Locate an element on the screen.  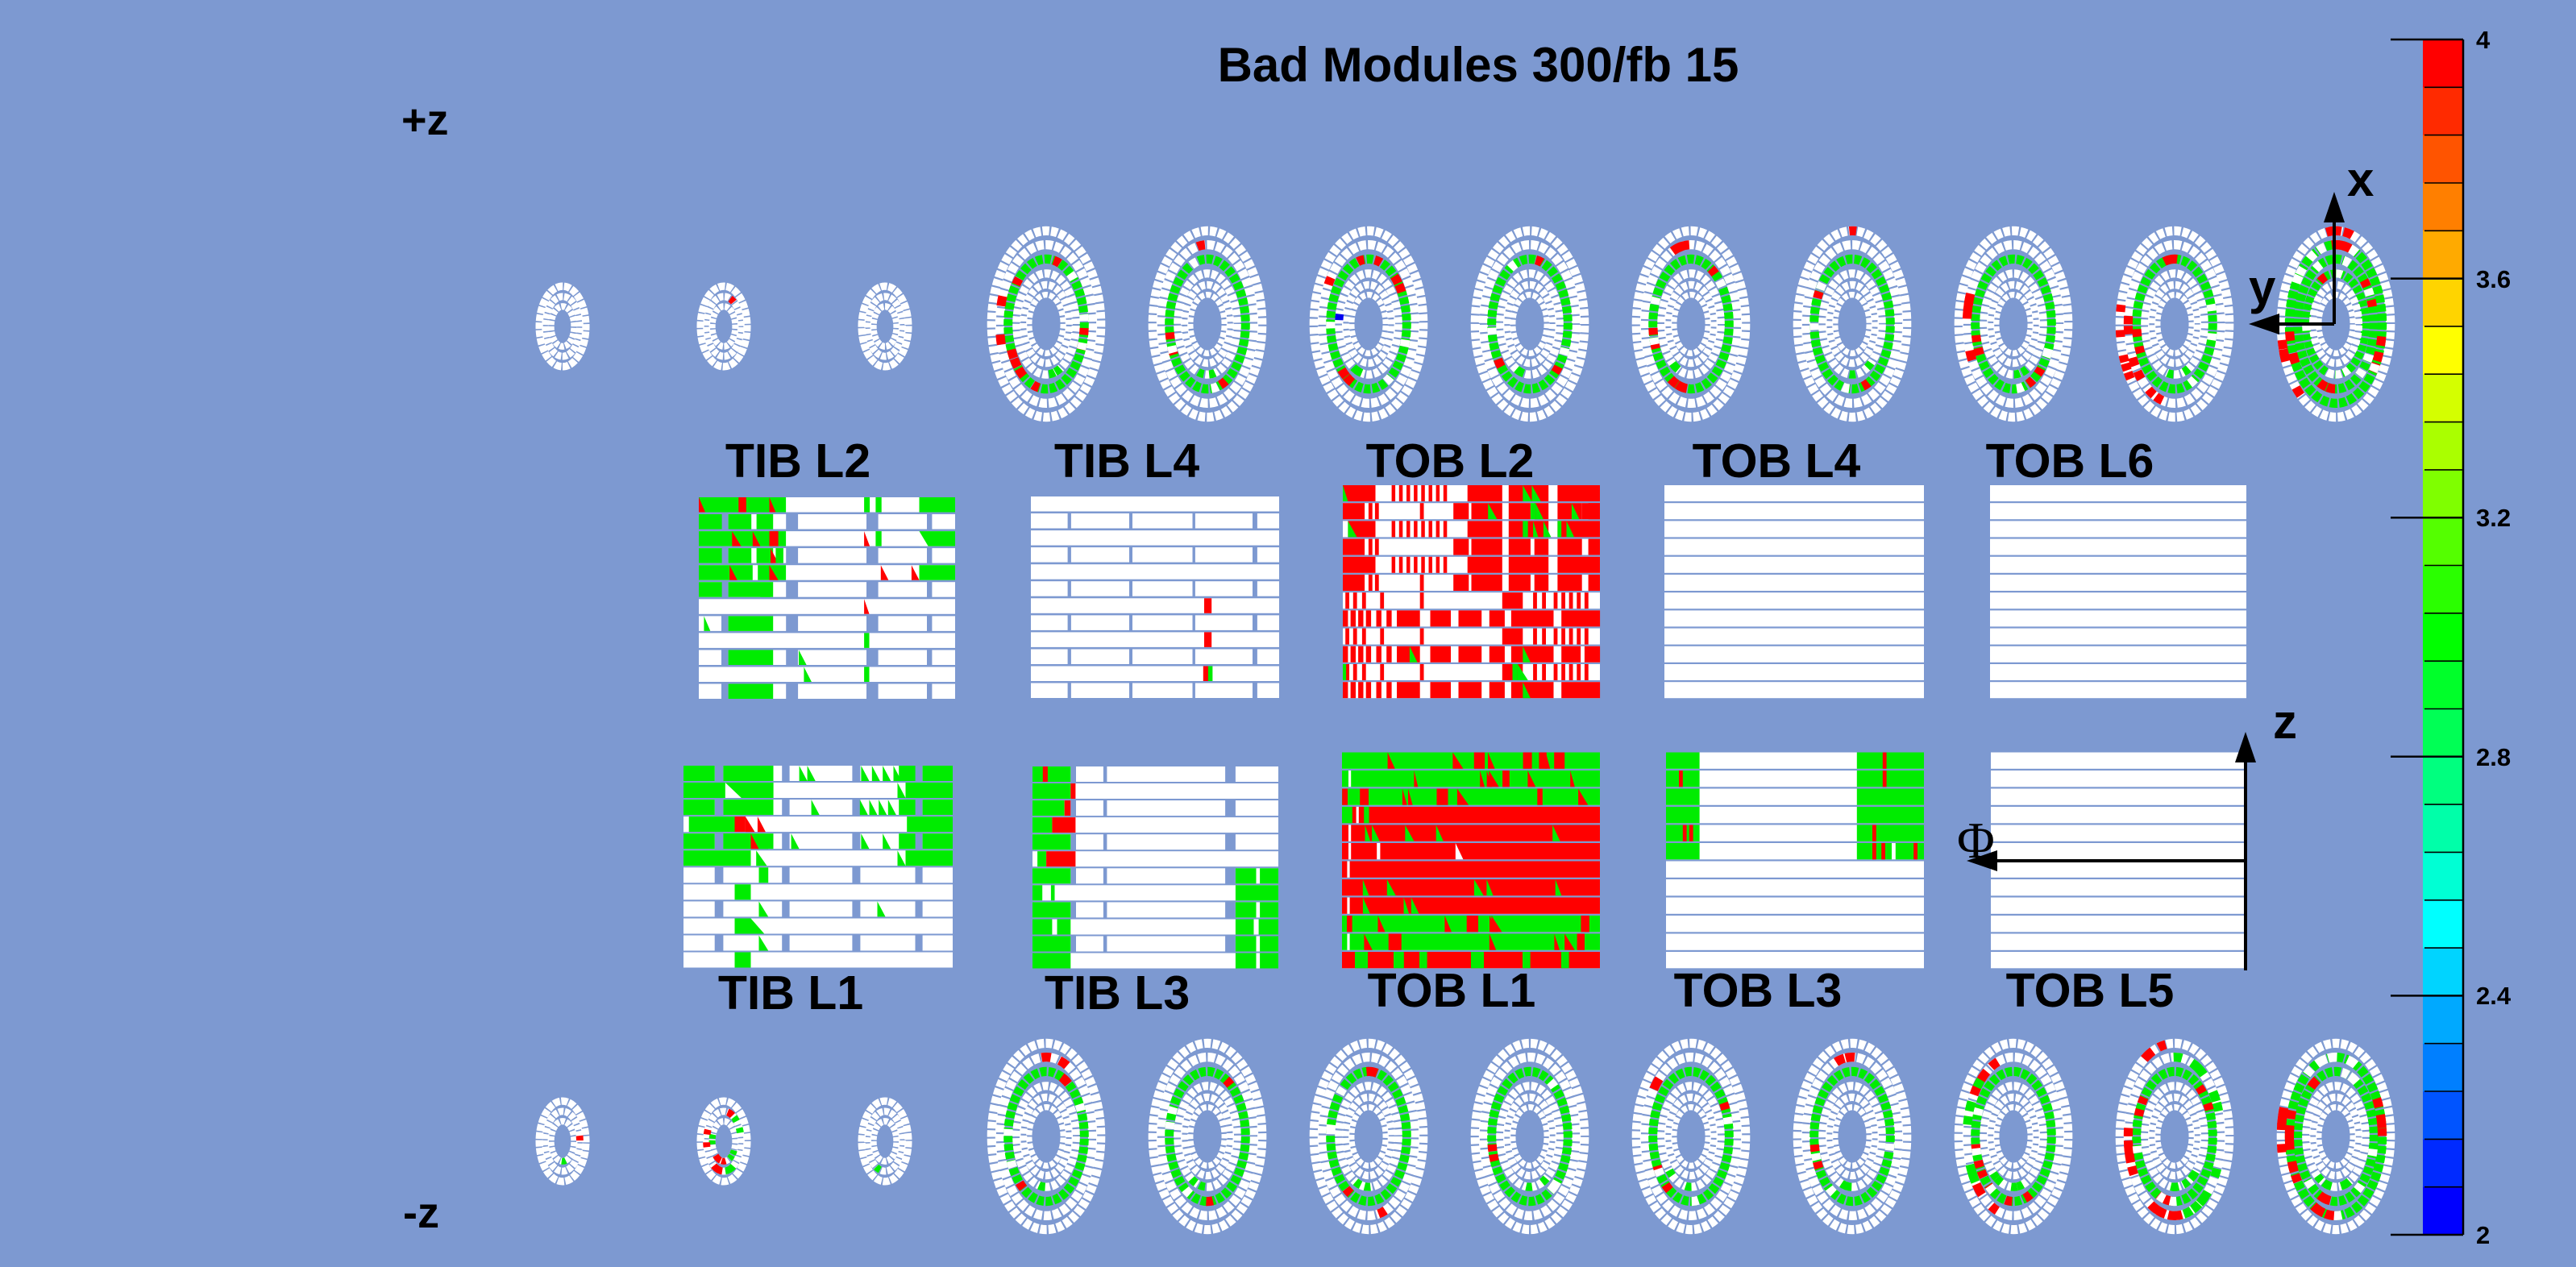
svg-text: TOB L5 is located at coordinates (2090, 990).